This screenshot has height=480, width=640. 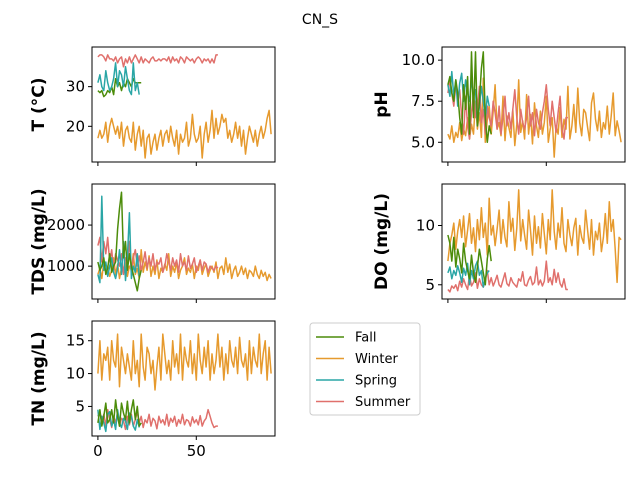 I want to click on series-line-summer-ph, so click(x=507, y=109).